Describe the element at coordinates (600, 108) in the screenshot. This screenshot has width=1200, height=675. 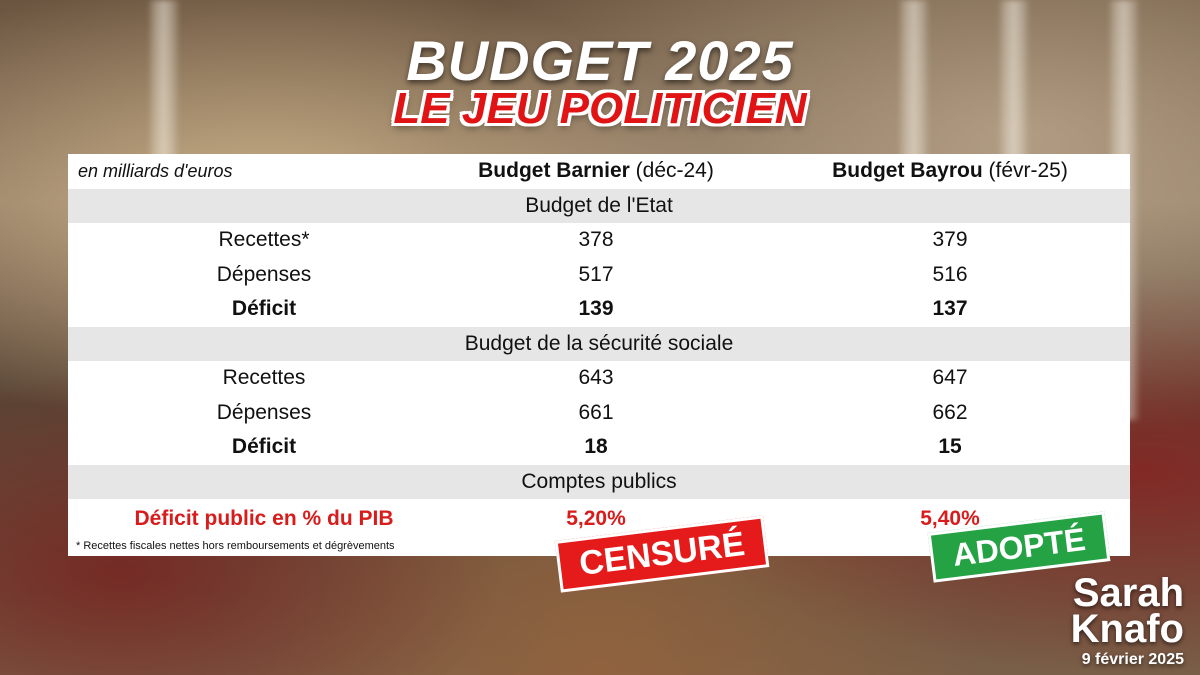
I see `subtitle: LE JEU POLITICIEN` at that location.